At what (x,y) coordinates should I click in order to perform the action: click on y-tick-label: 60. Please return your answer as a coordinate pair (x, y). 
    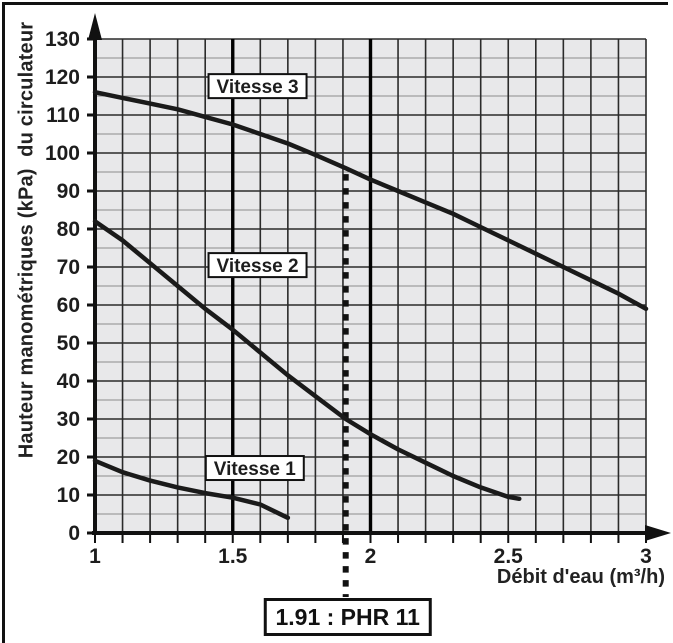
    Looking at the image, I should click on (68, 305).